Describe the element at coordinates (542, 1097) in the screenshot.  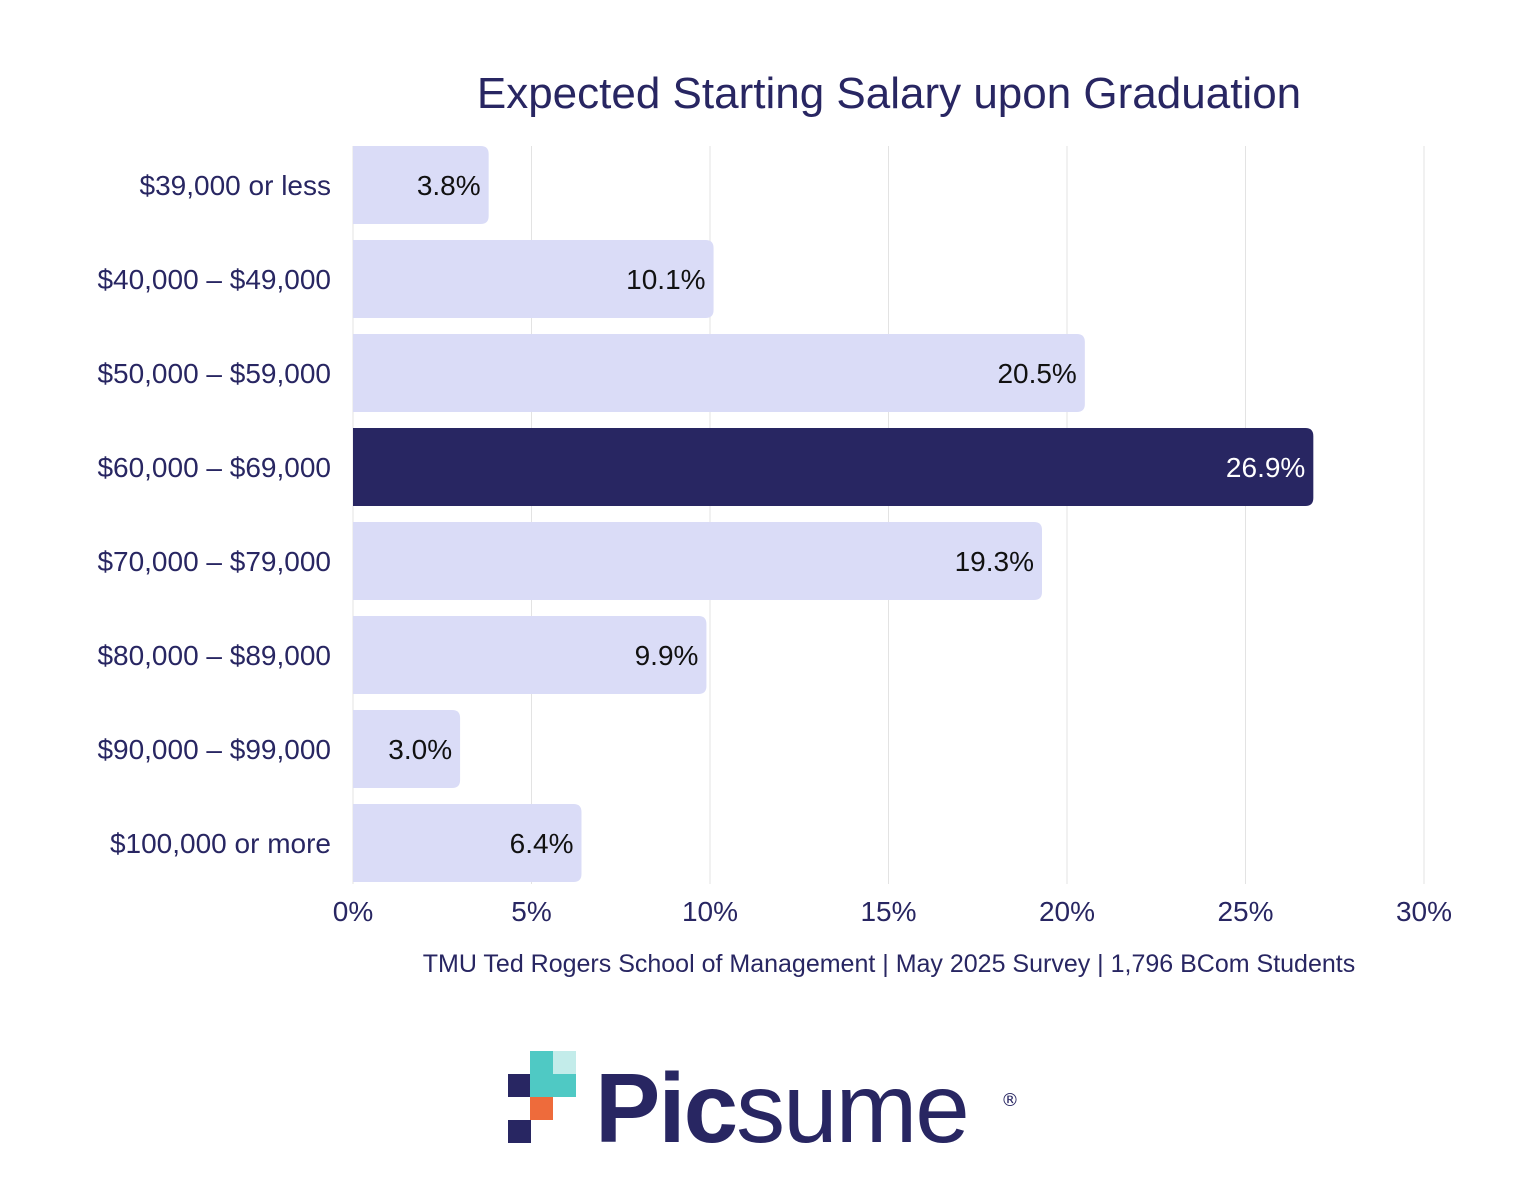
I see `logo-mark-icon` at that location.